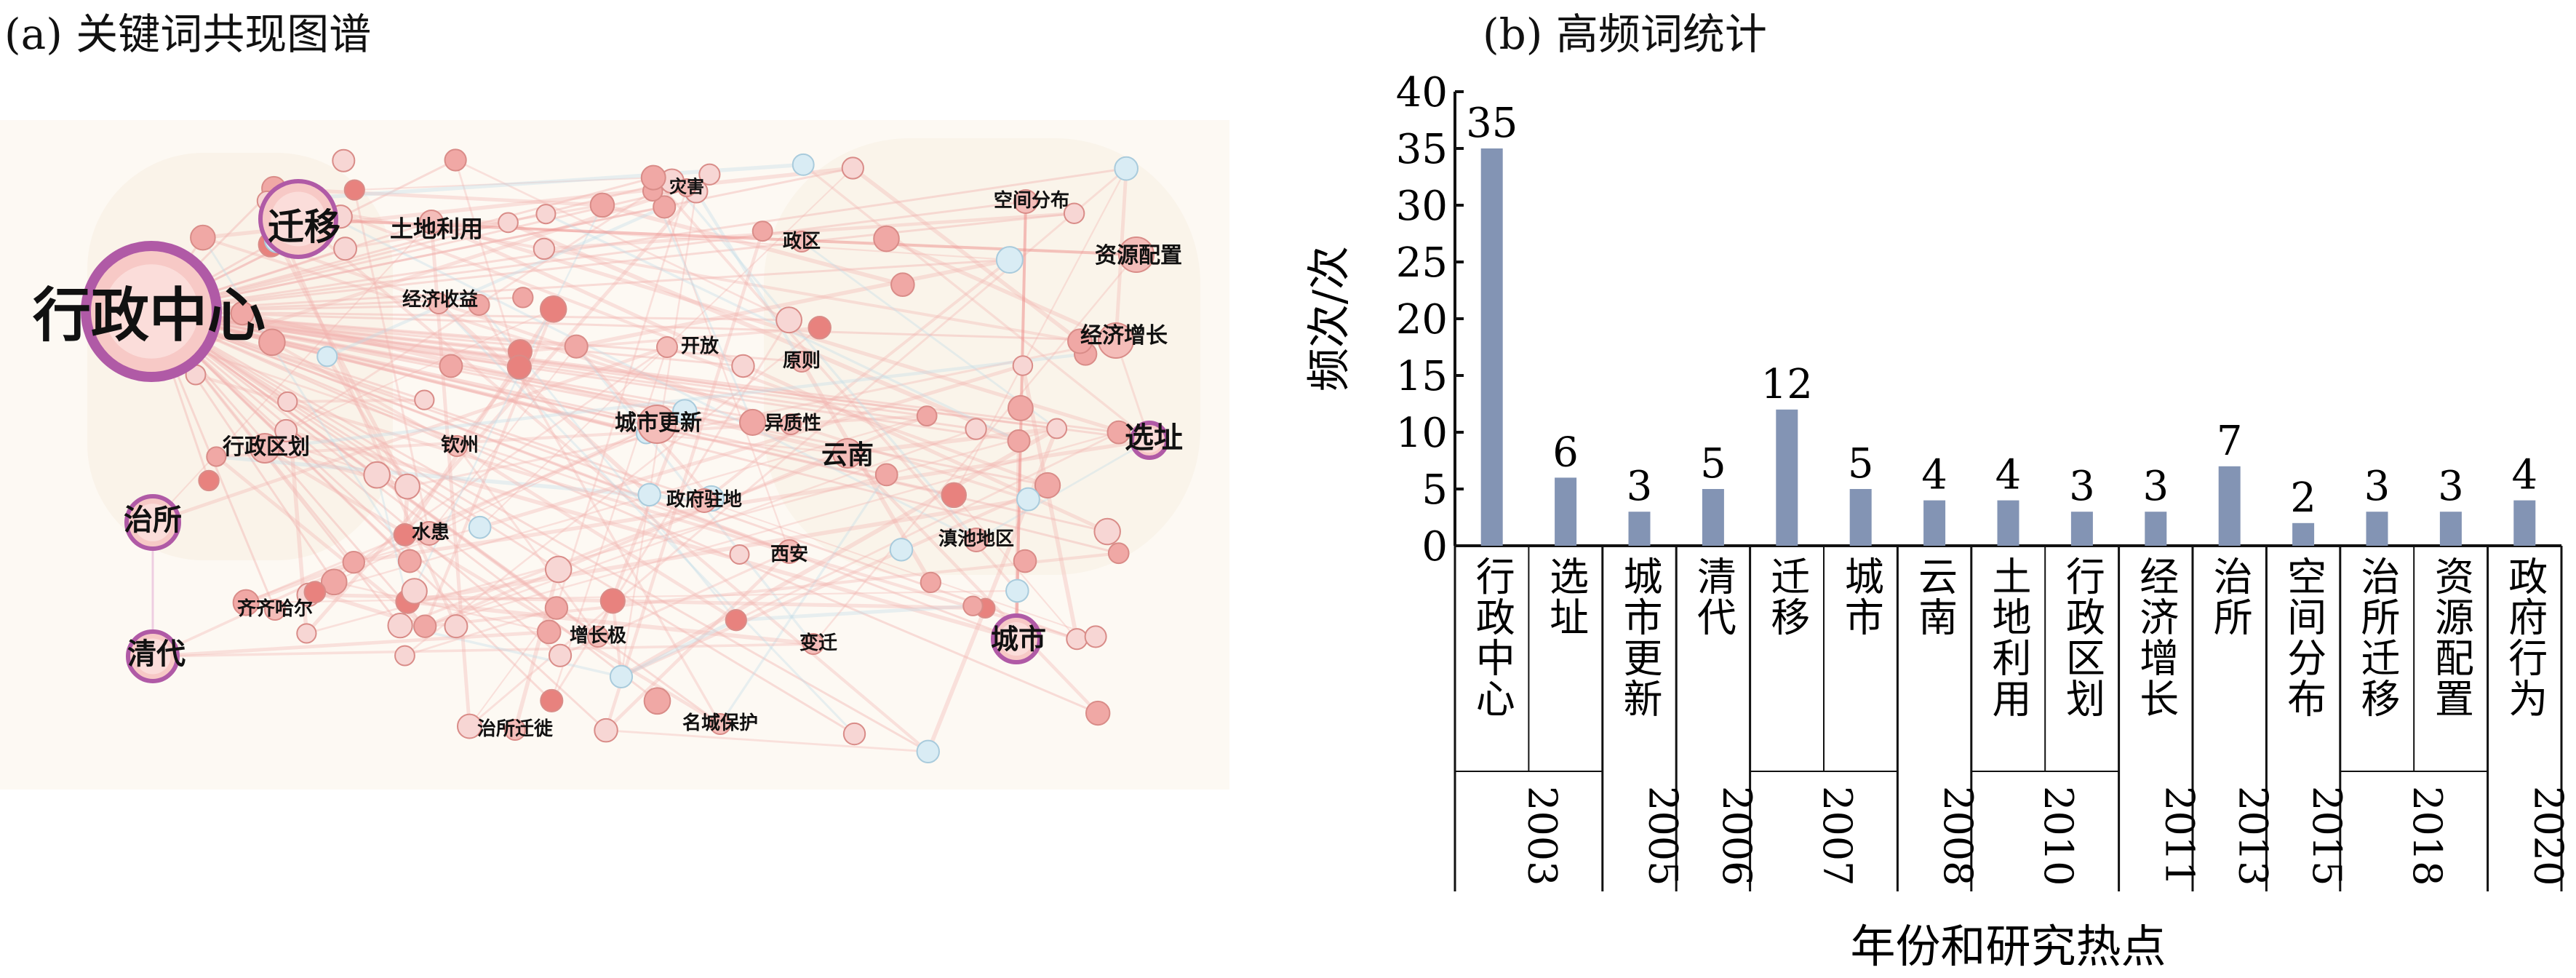 This screenshot has height=978, width=2576. What do you see at coordinates (1329, 318) in the screenshot?
I see `y-axis-label: 频次/次` at bounding box center [1329, 318].